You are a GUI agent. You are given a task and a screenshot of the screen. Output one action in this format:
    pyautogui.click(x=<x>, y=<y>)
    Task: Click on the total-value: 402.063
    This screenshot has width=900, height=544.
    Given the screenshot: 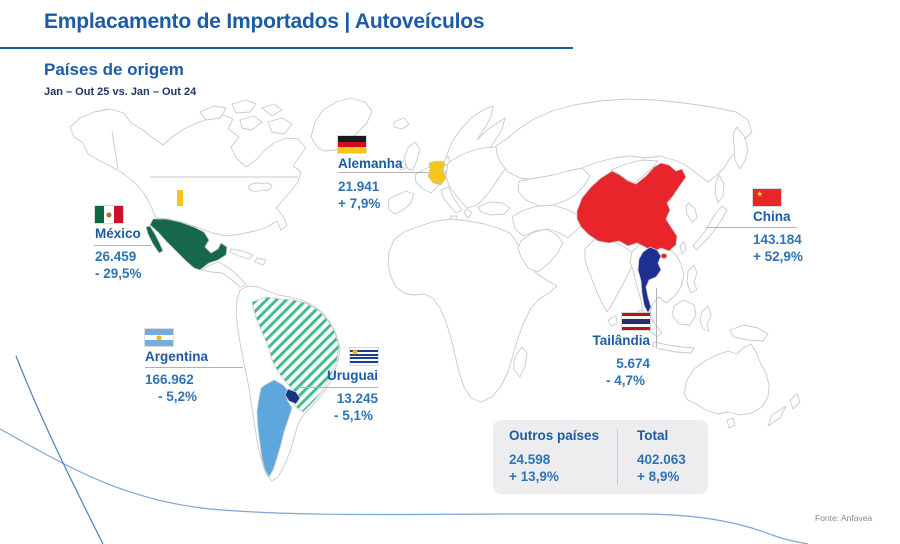 What is the action you would take?
    pyautogui.click(x=661, y=459)
    